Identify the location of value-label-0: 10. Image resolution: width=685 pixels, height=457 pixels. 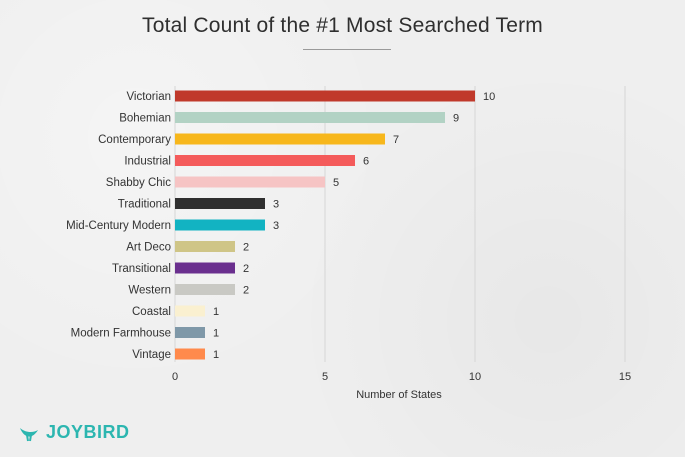
(489, 97).